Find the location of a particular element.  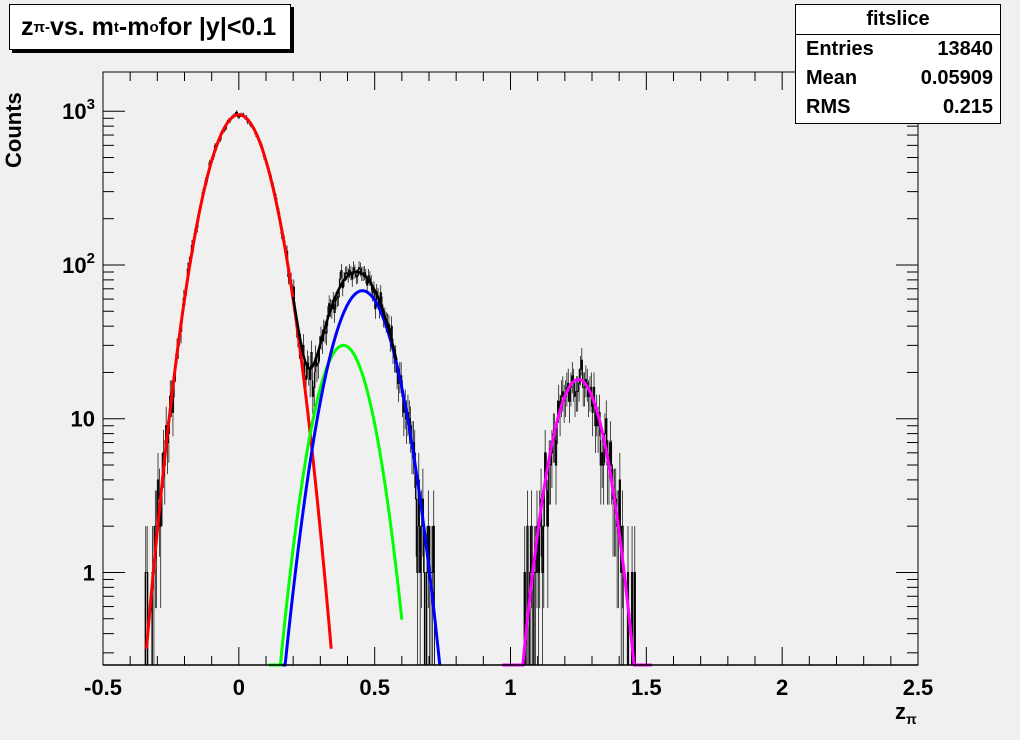

stats-label: RMS is located at coordinates (828, 107).